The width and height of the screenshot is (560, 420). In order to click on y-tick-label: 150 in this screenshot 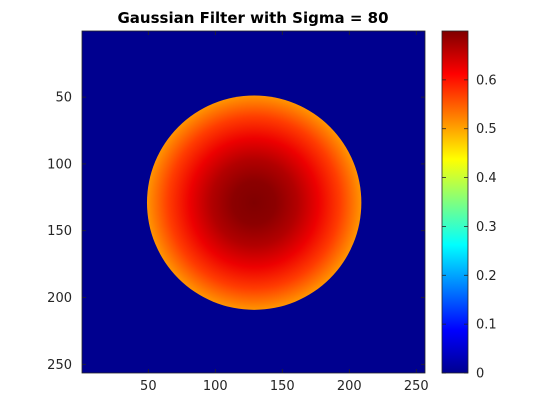, I will do `click(59, 231)`.